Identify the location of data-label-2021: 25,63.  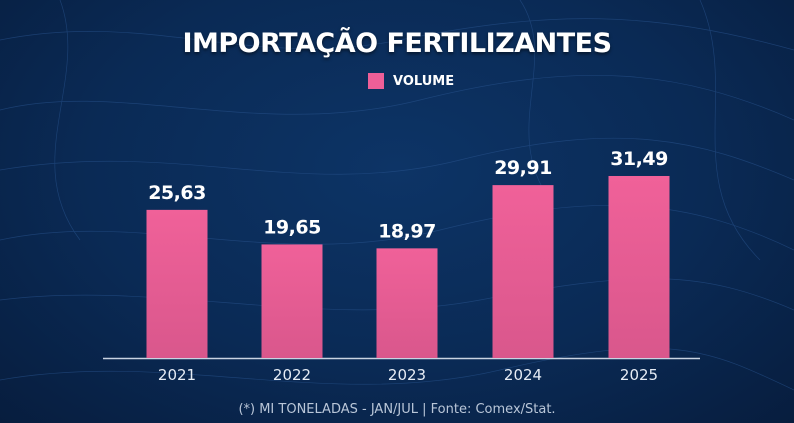
(177, 193).